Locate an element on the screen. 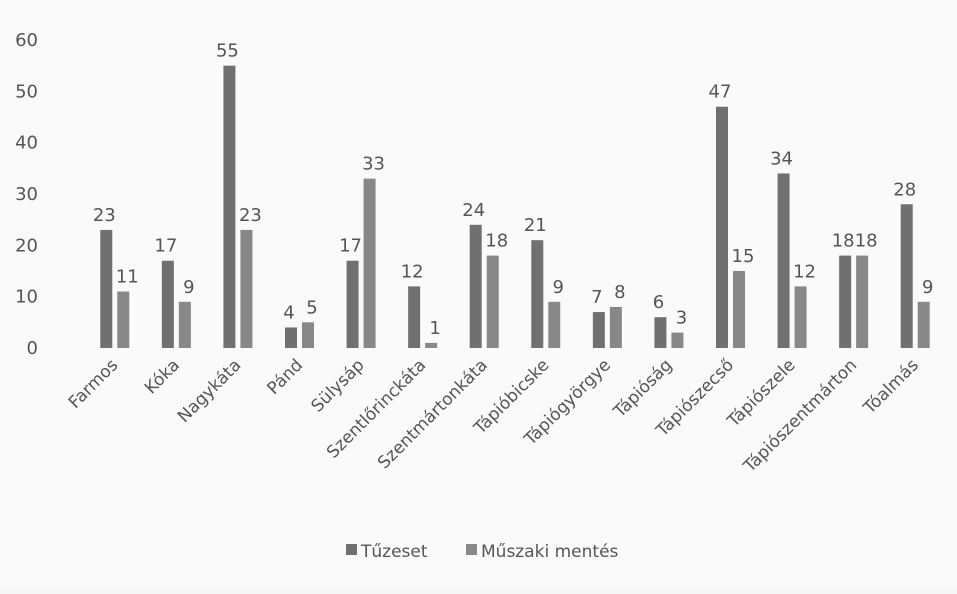 The width and height of the screenshot is (957, 594). x-tick-label: Tóalmás is located at coordinates (891, 387).